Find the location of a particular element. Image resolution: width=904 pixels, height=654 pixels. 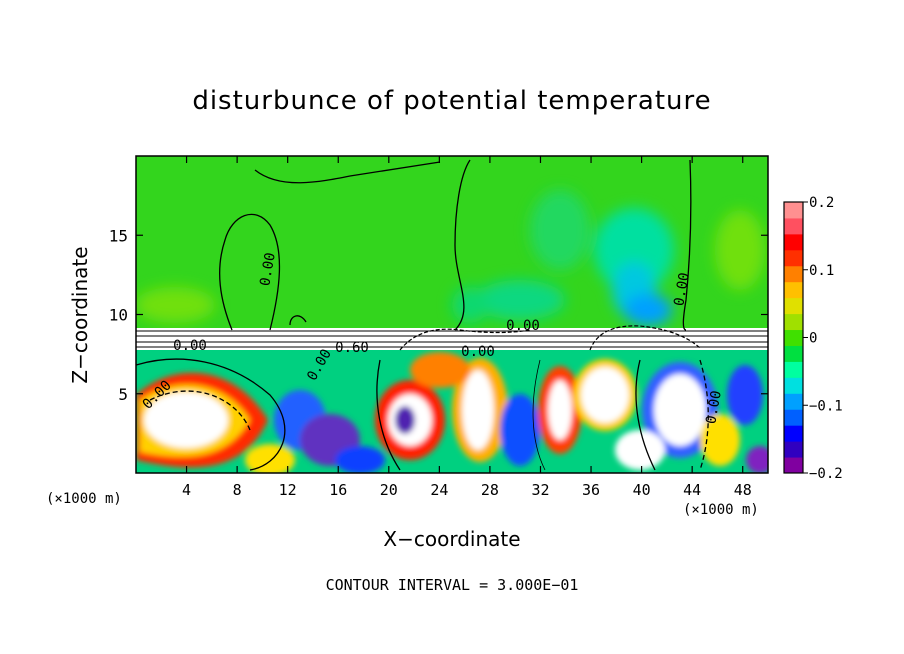

y-axis-label: Z−coordinate is located at coordinates (80, 315).